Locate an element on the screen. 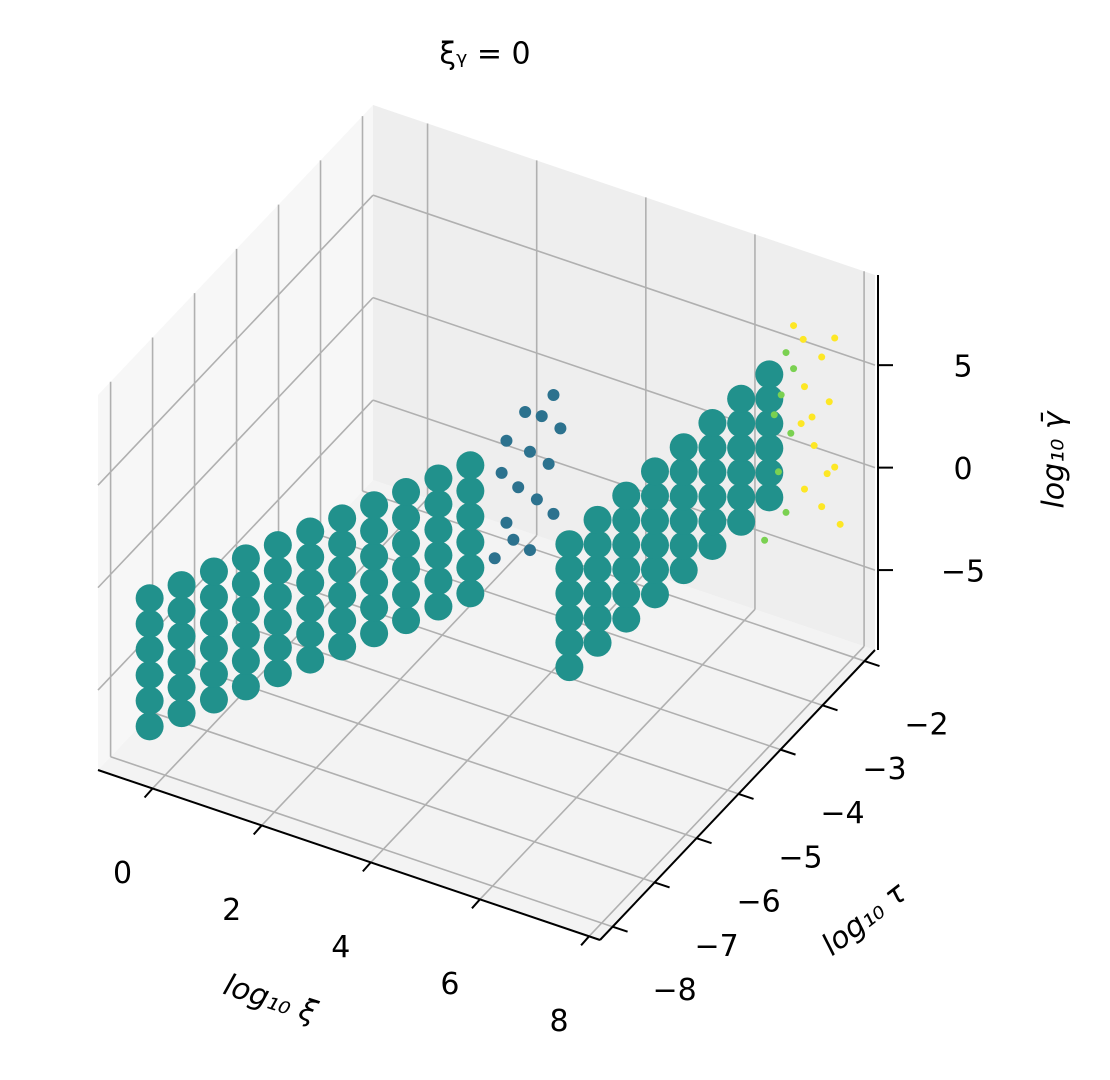  y-axis-label: log₁₀ τ is located at coordinates (864, 919).